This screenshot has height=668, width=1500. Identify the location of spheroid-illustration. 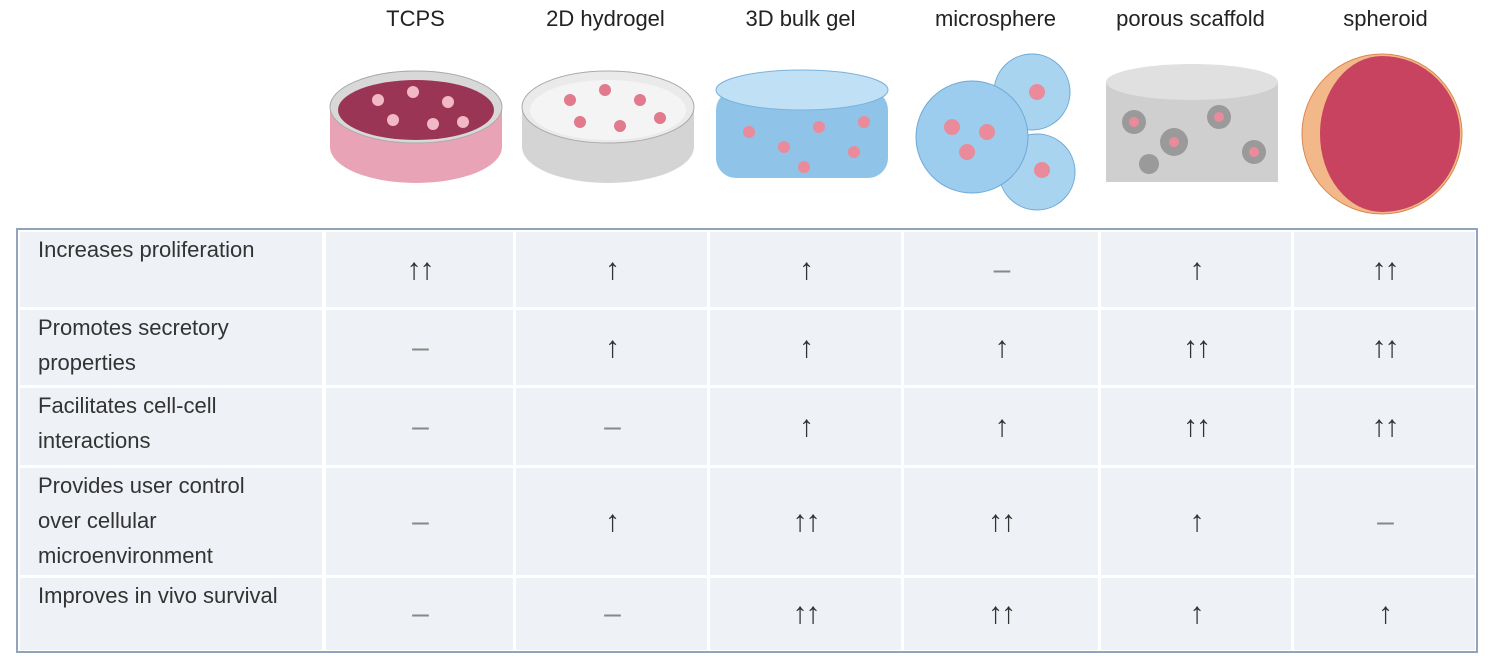
(1382, 134).